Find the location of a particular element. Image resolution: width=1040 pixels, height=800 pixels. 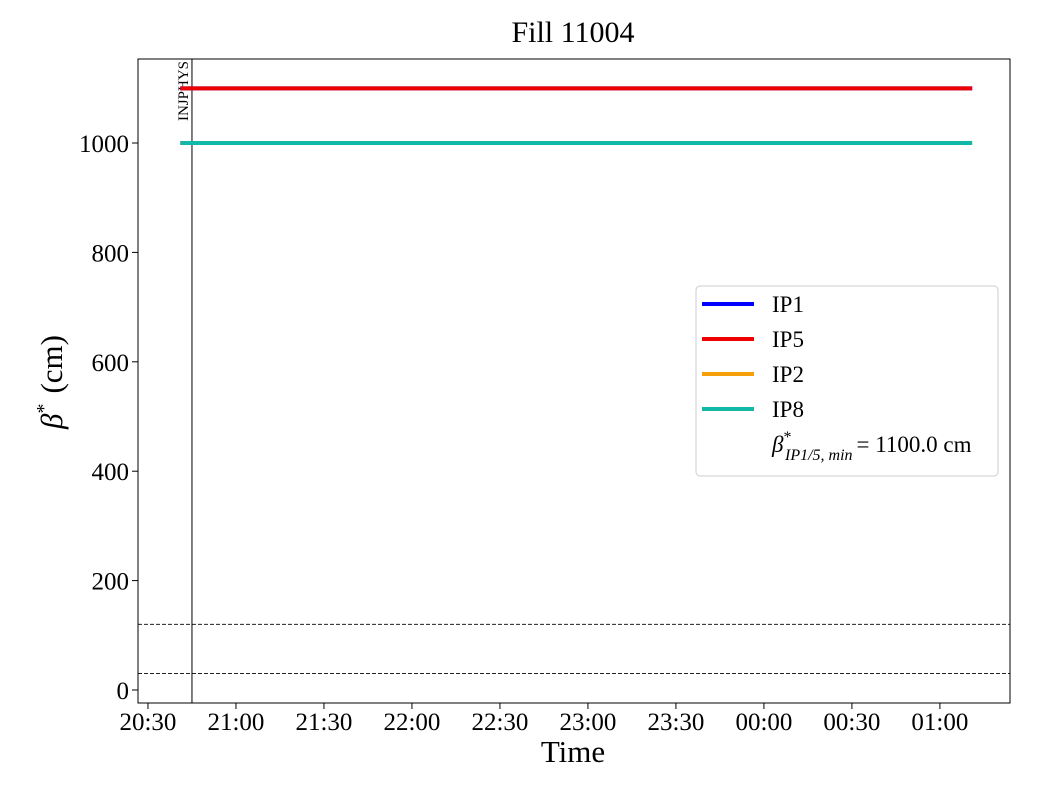

y-tick-label: 600 is located at coordinates (111, 363).